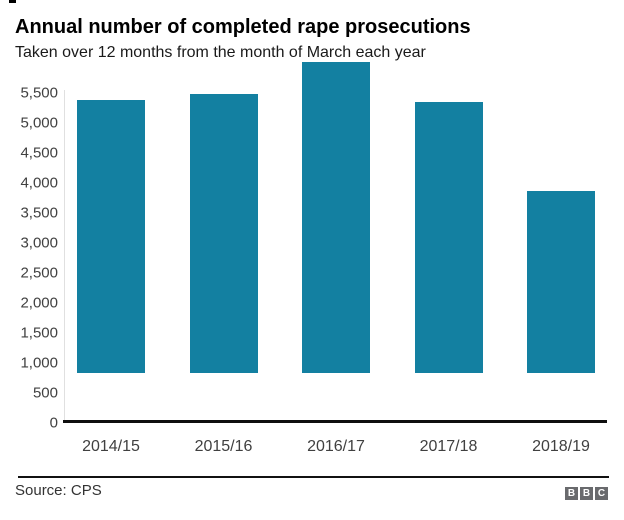  What do you see at coordinates (12, 1) in the screenshot?
I see `crop-artifact` at bounding box center [12, 1].